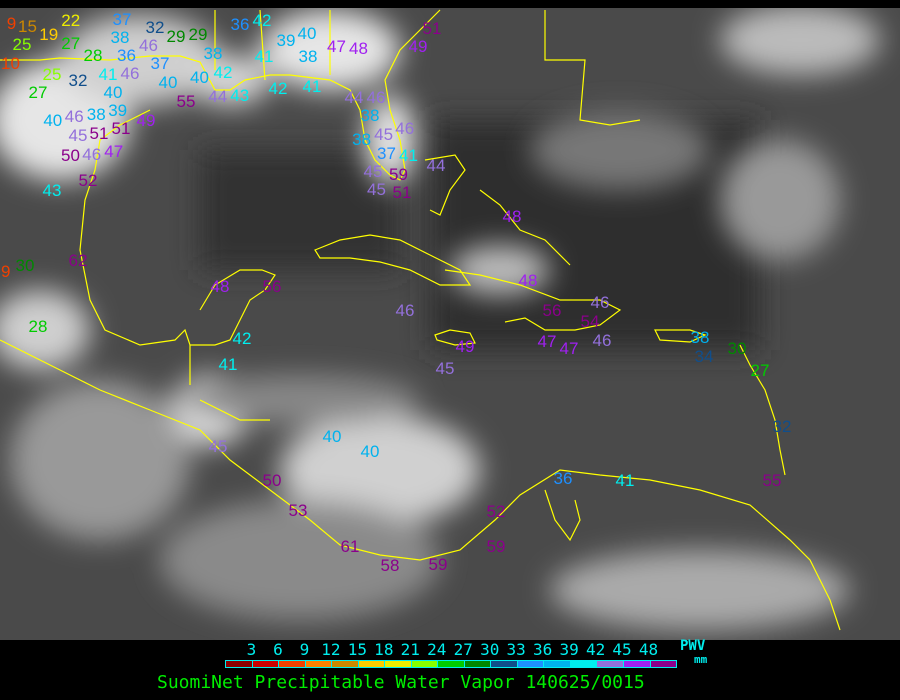 The width and height of the screenshot is (900, 700). What do you see at coordinates (52, 74) in the screenshot?
I see `pwv-station-value: 25` at bounding box center [52, 74].